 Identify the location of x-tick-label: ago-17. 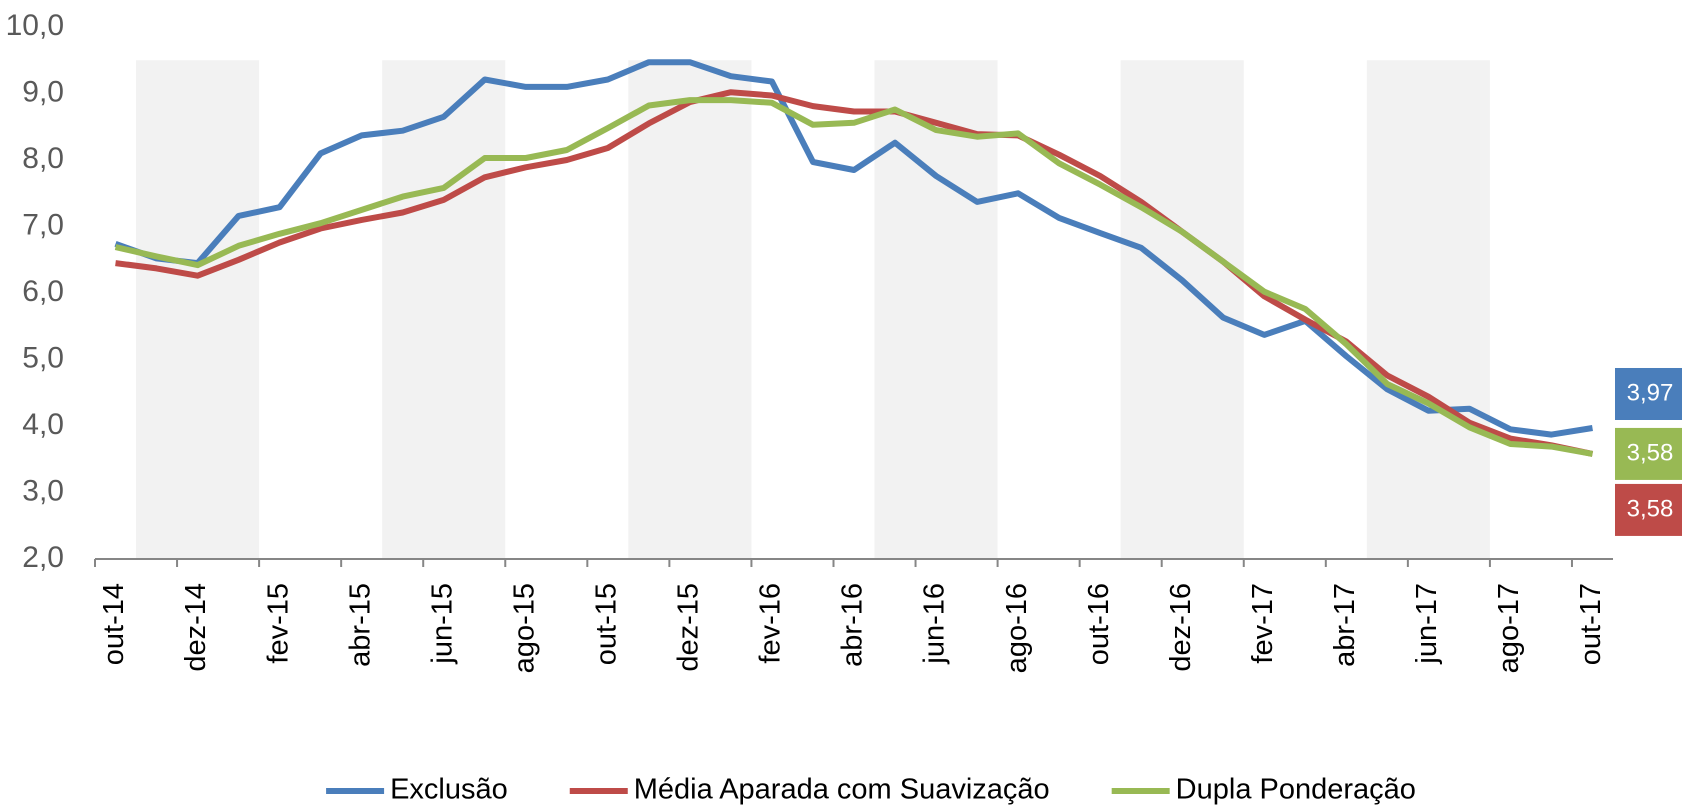
(1509, 628).